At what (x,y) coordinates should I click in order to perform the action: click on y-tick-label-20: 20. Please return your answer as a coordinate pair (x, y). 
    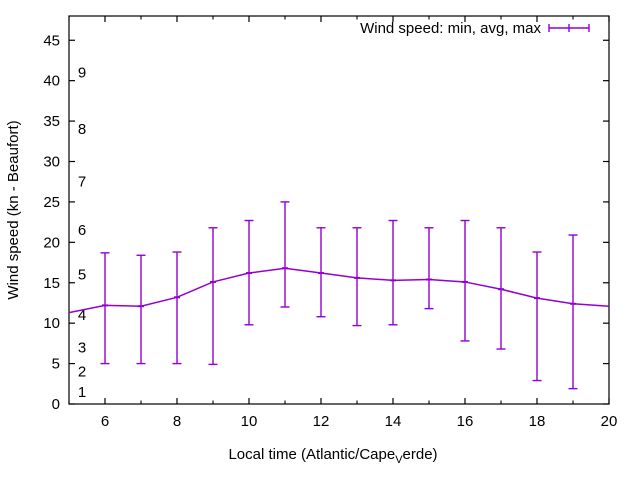
    Looking at the image, I should click on (51, 242).